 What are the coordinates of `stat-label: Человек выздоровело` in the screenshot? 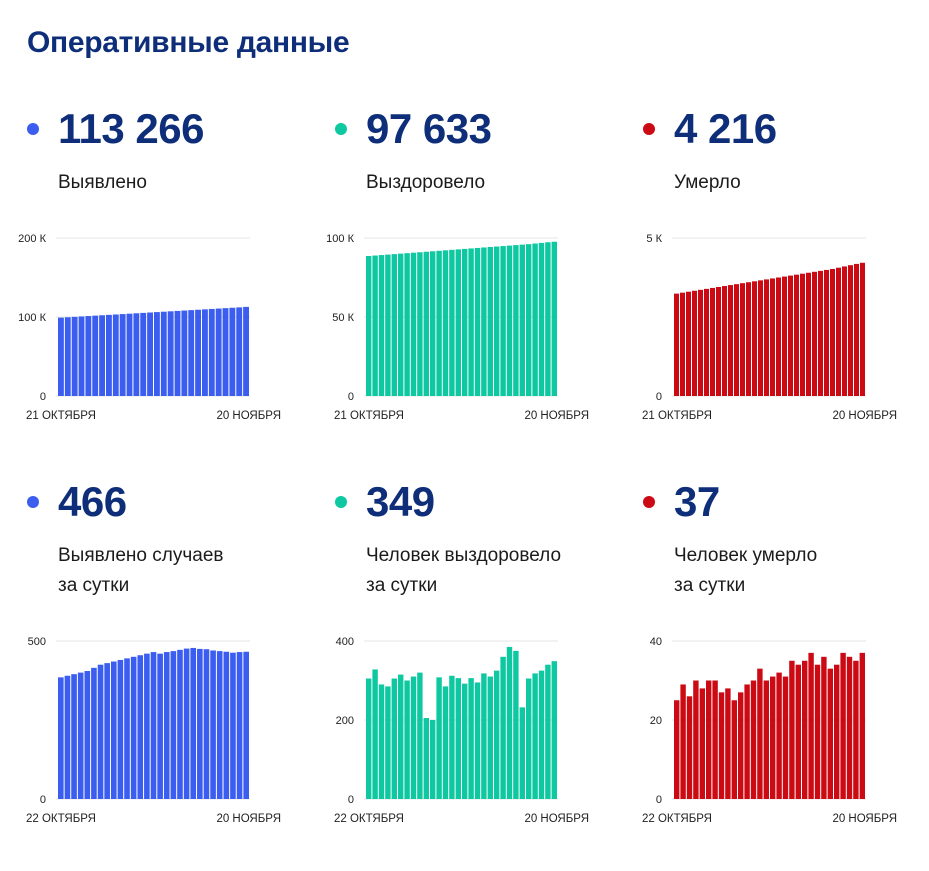 It's located at (464, 555).